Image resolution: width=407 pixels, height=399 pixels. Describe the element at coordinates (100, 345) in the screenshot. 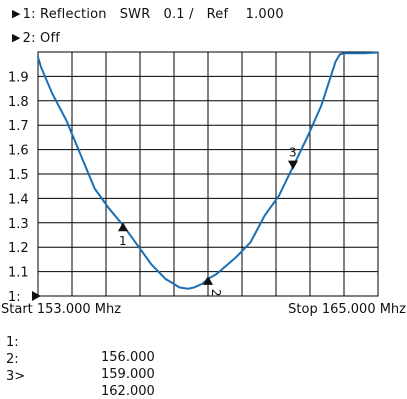

I see `marker-row-2: 2: 159.000` at that location.